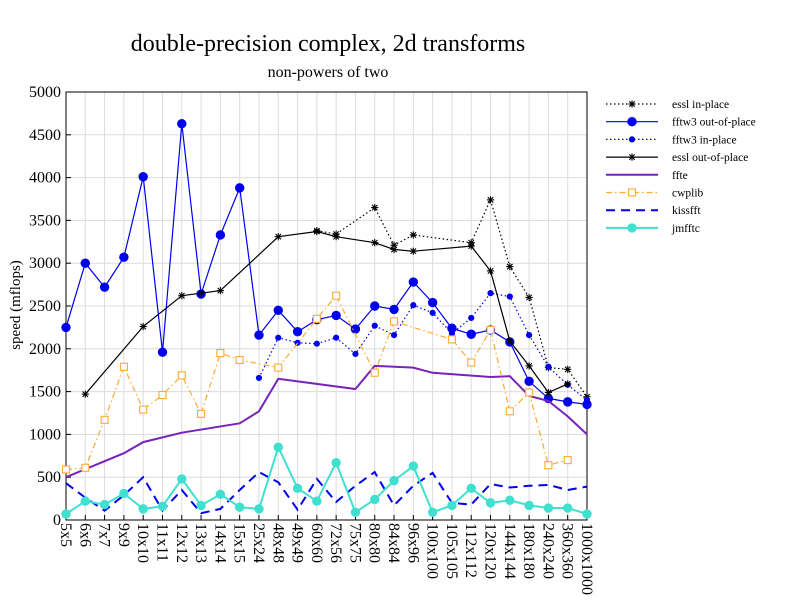  Describe the element at coordinates (123, 535) in the screenshot. I see `x-tick-label: 9x9` at that location.